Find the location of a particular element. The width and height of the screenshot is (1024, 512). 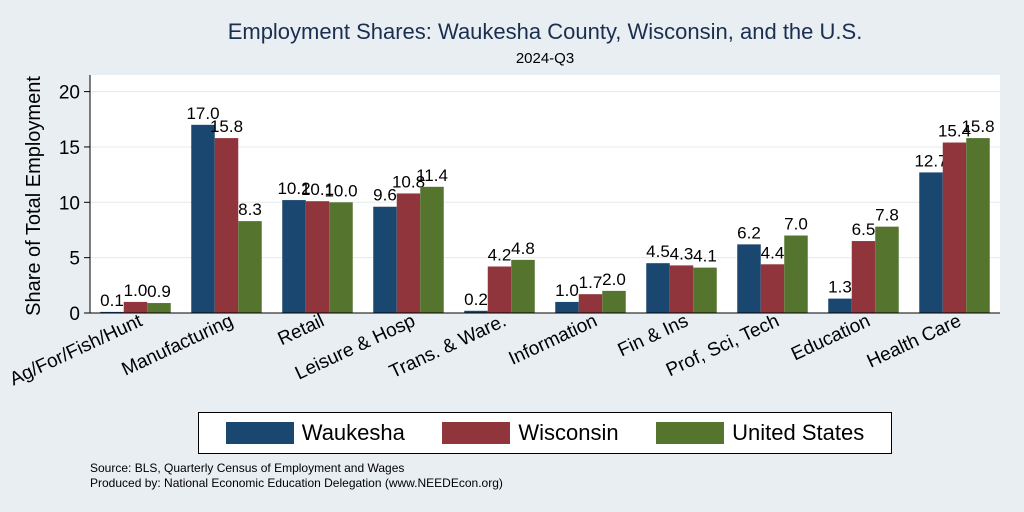

y-tick-label: 0 is located at coordinates (74, 314).